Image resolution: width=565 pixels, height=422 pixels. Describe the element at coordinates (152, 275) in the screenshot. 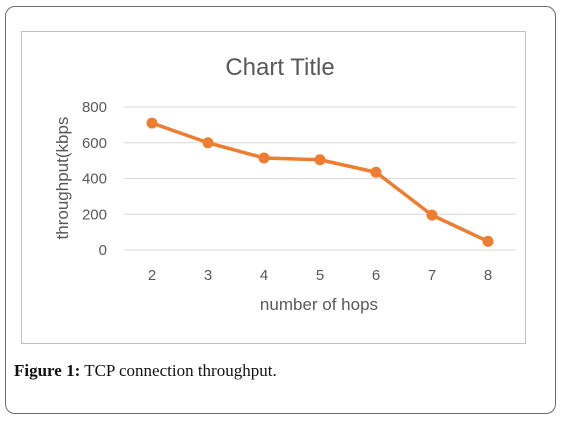

I see `x-tick-label: 2` at that location.